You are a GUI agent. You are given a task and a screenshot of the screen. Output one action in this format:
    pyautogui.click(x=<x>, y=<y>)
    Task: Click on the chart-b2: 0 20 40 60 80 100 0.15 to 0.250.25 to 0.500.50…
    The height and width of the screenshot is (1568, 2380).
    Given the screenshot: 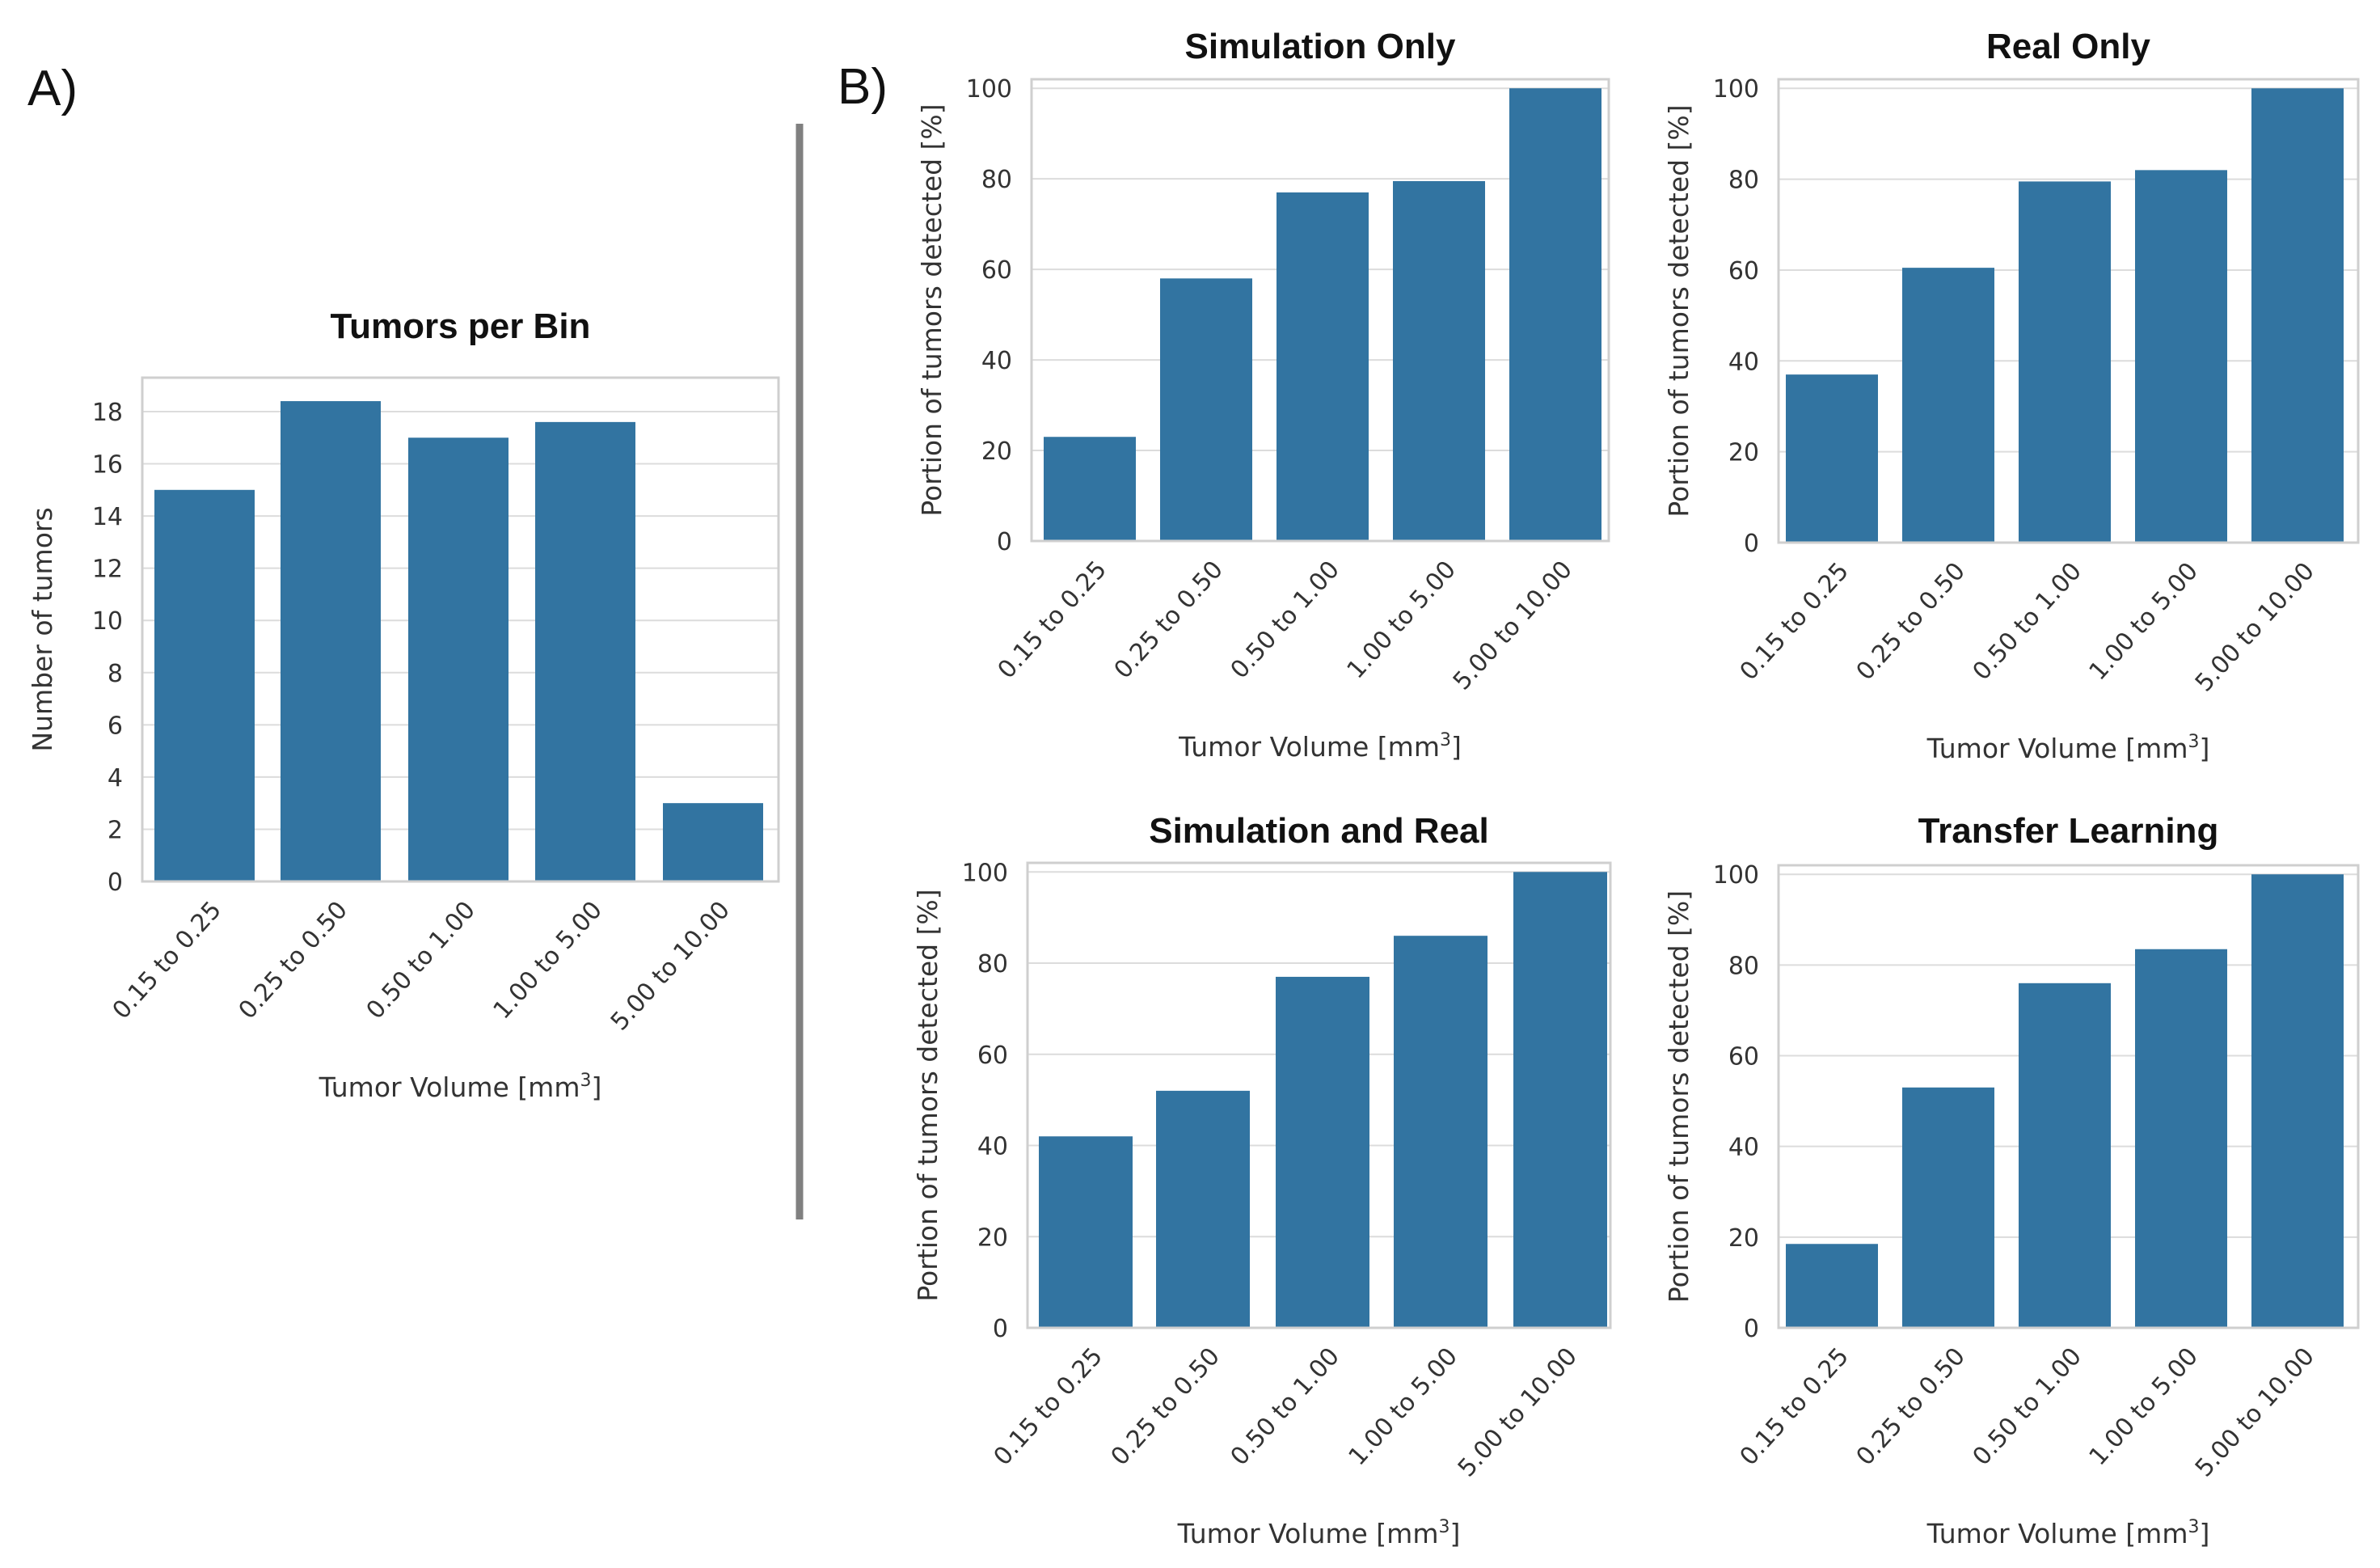 What is the action you would take?
    pyautogui.click(x=2011, y=395)
    